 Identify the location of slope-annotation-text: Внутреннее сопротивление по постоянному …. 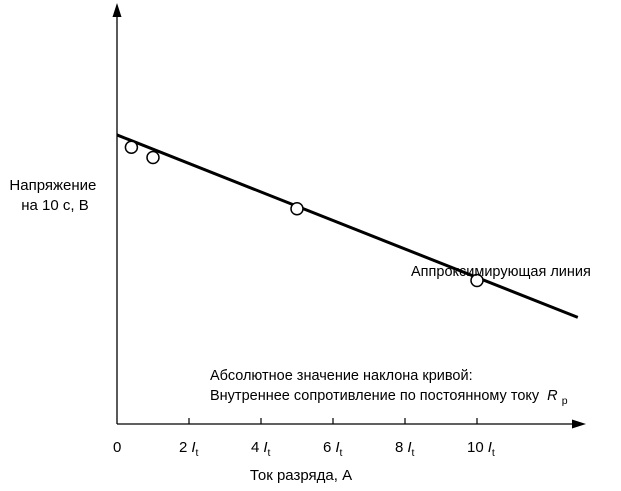
(375, 396).